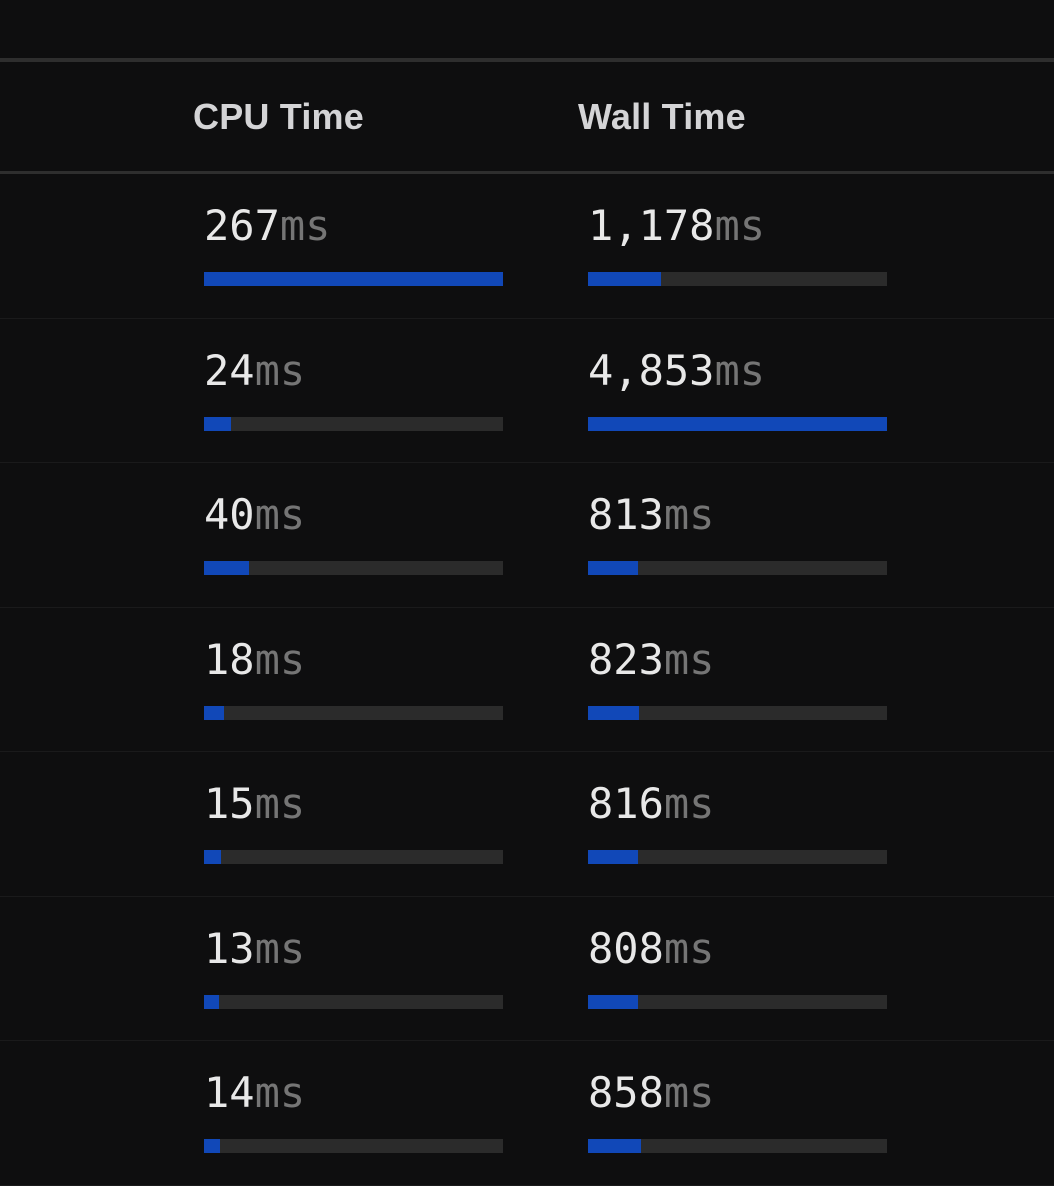 The height and width of the screenshot is (1186, 1054). What do you see at coordinates (780, 226) in the screenshot?
I see `wall-time-value: 1,178ms` at bounding box center [780, 226].